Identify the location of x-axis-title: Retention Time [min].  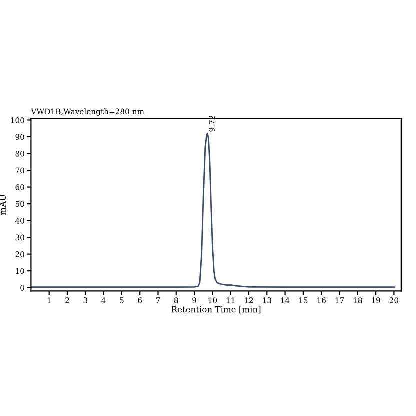
(216, 310).